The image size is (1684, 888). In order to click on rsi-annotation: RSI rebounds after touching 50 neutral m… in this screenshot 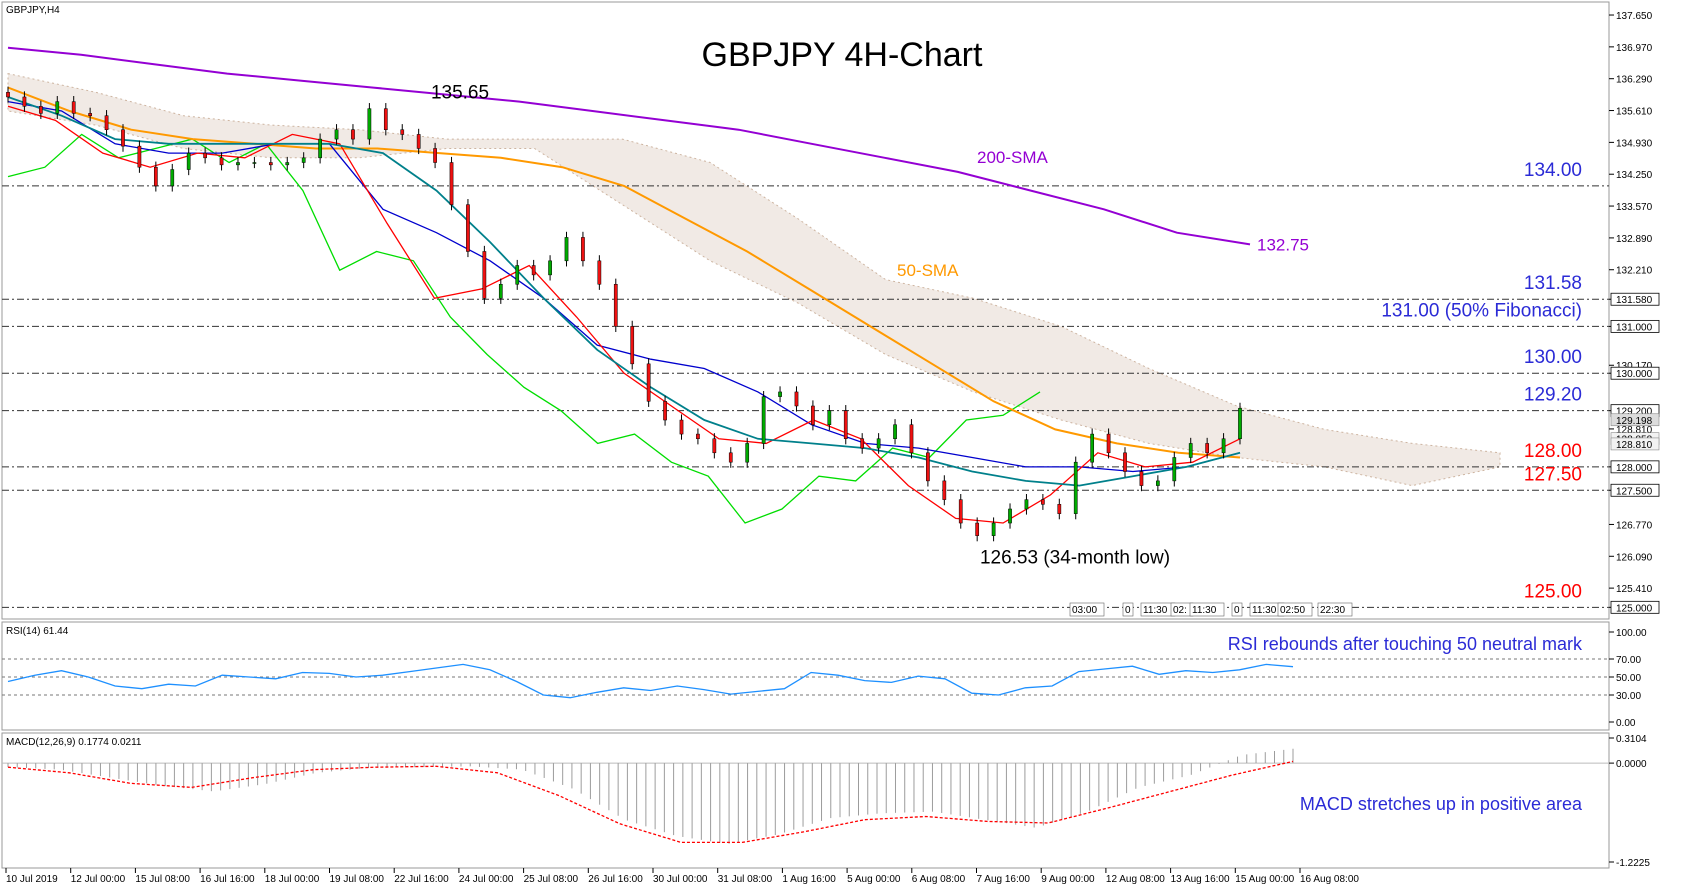, I will do `click(1405, 644)`.